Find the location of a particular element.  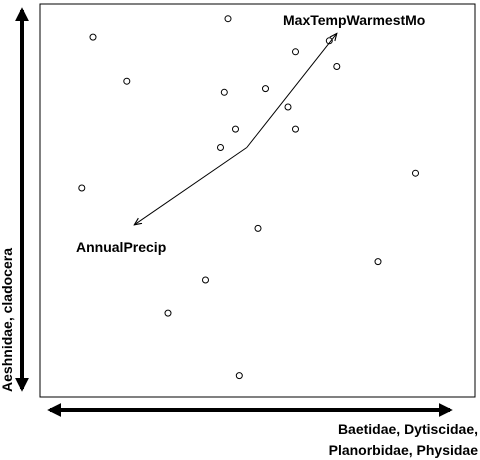

vector-annual-precip is located at coordinates (191, 186).